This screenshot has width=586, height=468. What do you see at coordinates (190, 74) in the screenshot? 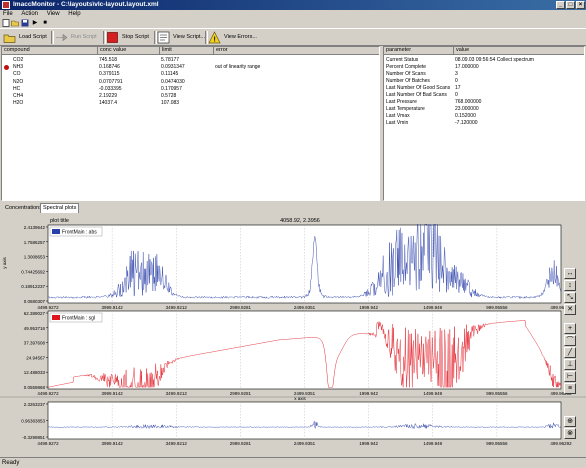
I see `table-row: CO 0.379115 0.11145` at bounding box center [190, 74].